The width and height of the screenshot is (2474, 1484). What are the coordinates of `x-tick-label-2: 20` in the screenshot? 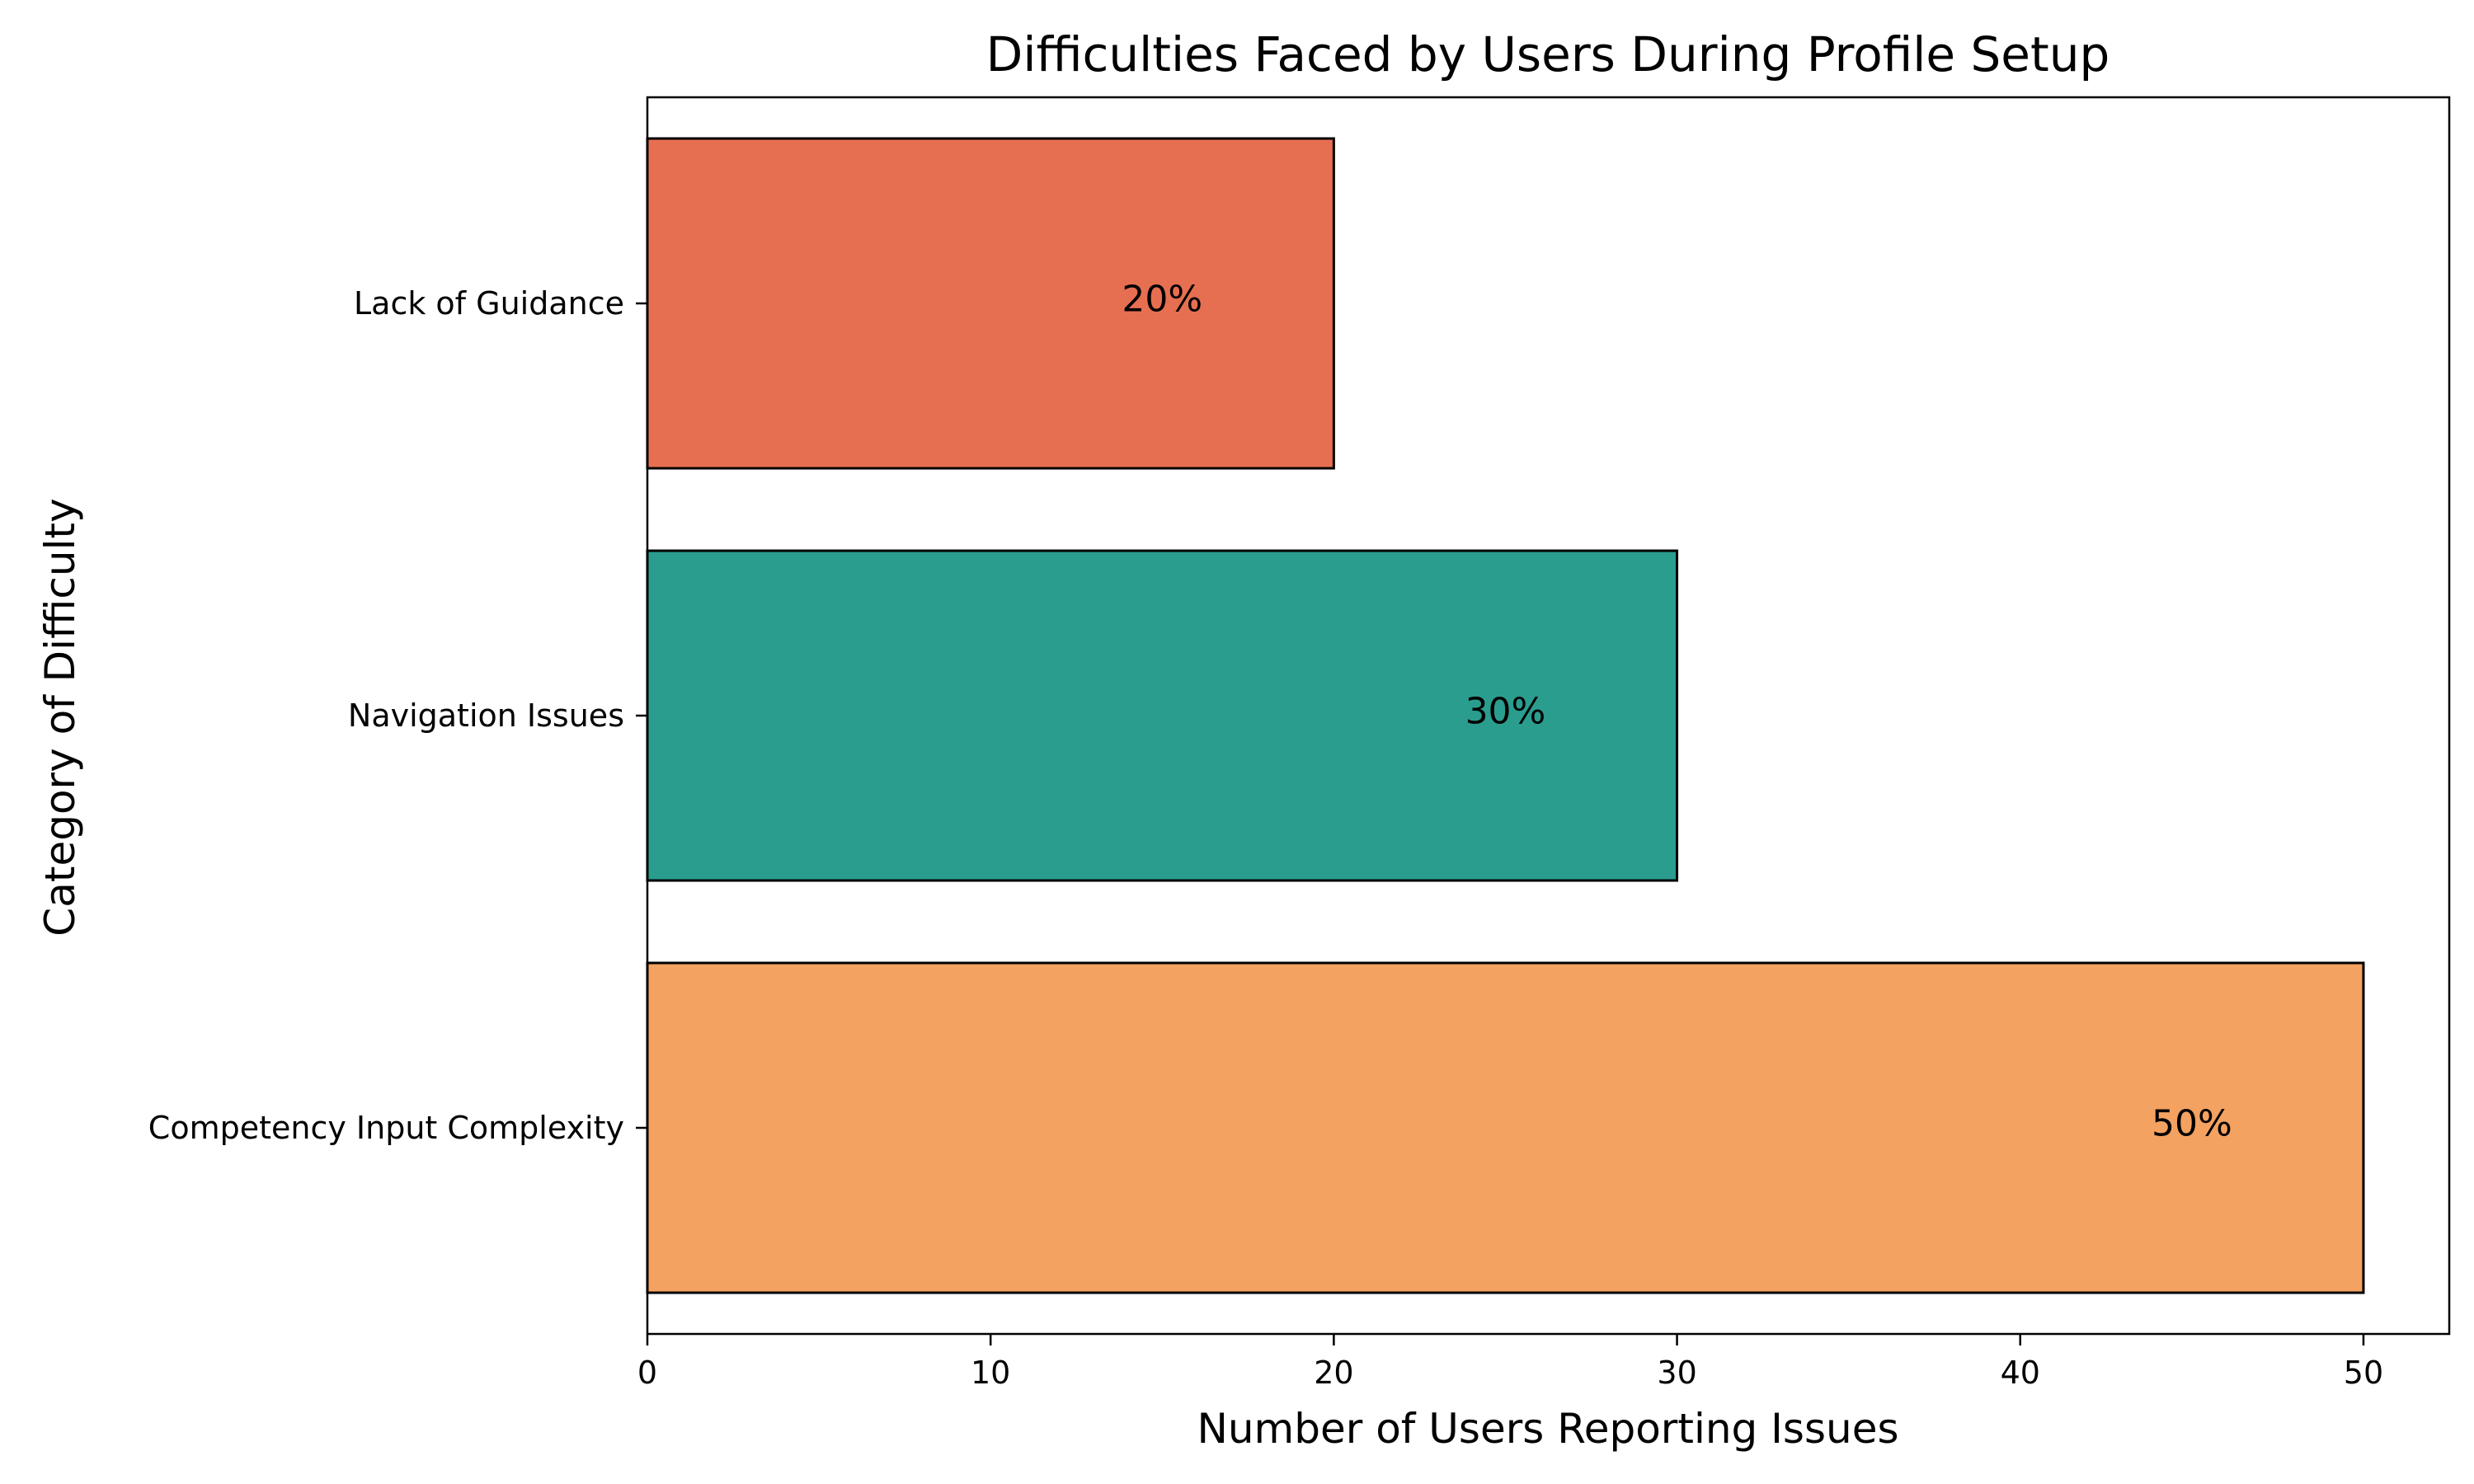 It's located at (1333, 1373).